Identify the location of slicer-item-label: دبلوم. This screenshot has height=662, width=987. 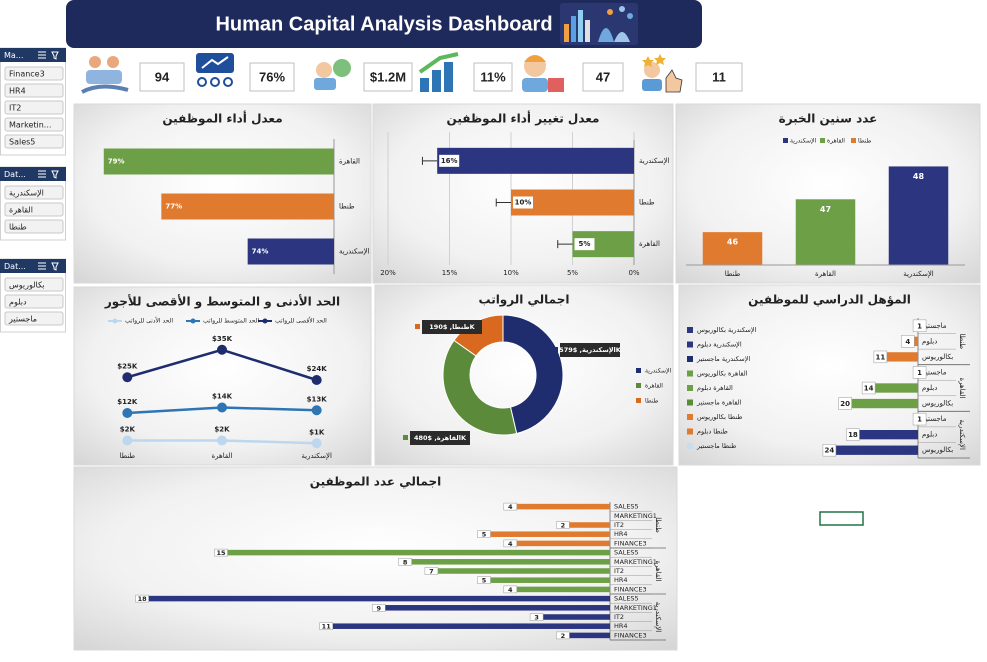
(18, 302).